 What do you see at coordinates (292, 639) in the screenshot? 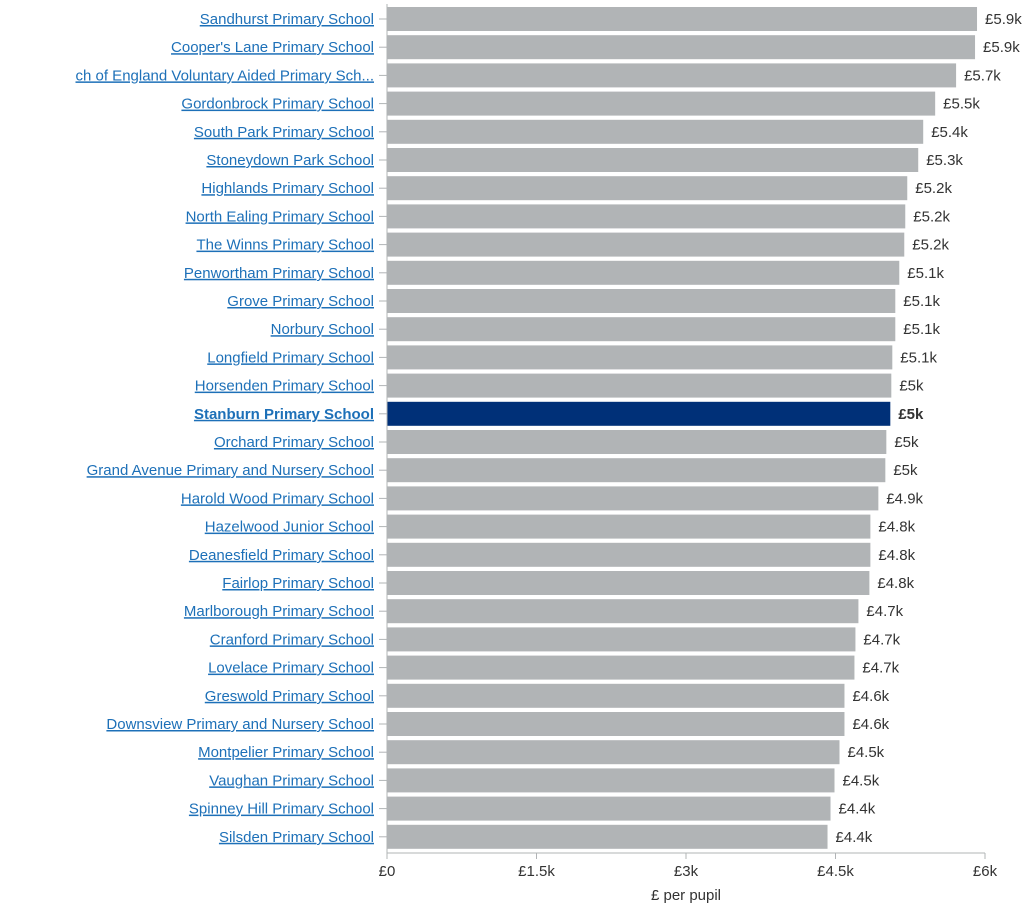
I see `school-link: Cranford Primary School` at bounding box center [292, 639].